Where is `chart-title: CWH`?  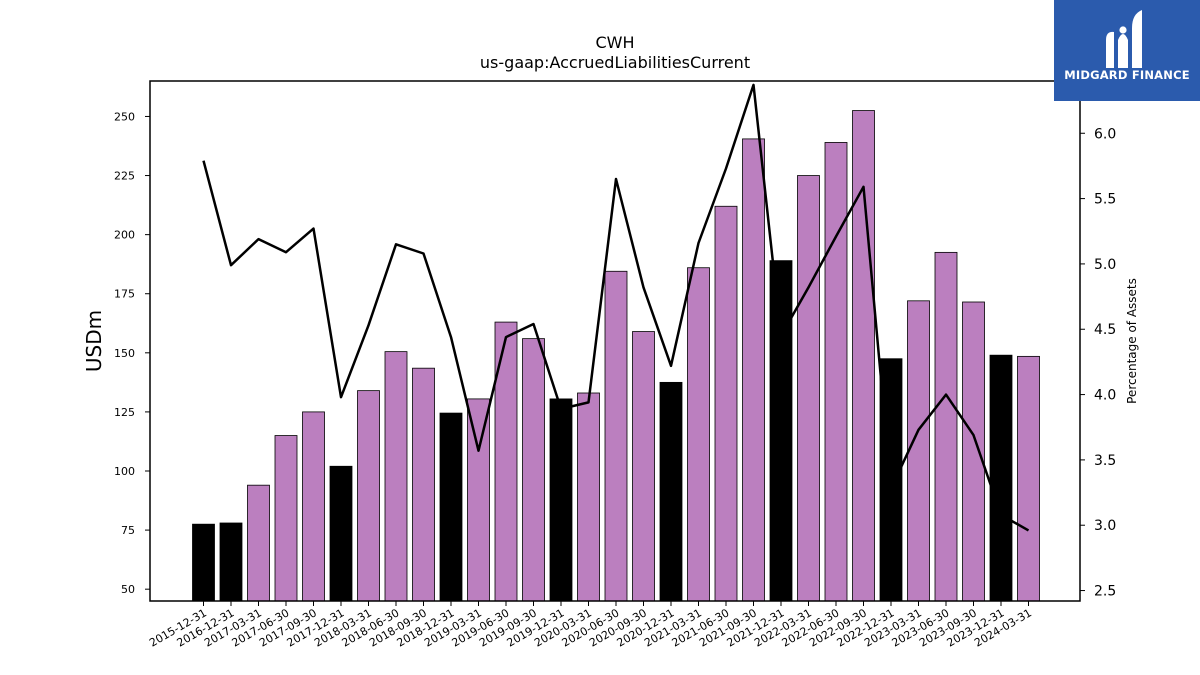 chart-title: CWH is located at coordinates (614, 42).